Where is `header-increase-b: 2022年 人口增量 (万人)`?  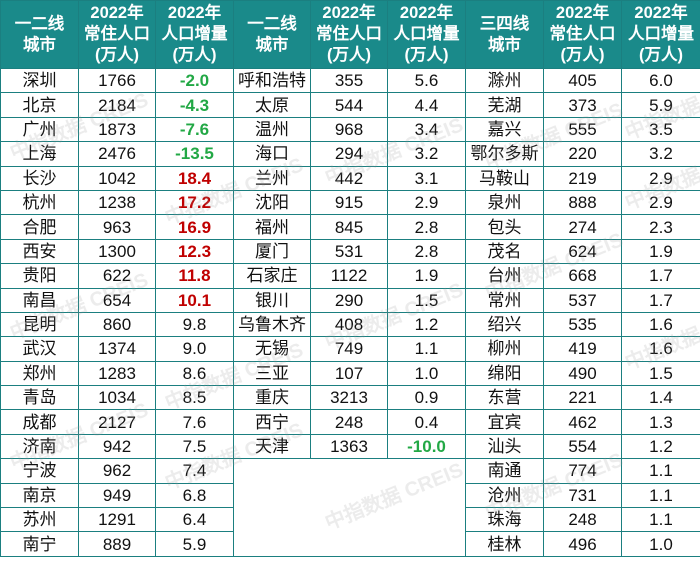
header-increase-b: 2022年 人口增量 (万人) is located at coordinates (426, 34).